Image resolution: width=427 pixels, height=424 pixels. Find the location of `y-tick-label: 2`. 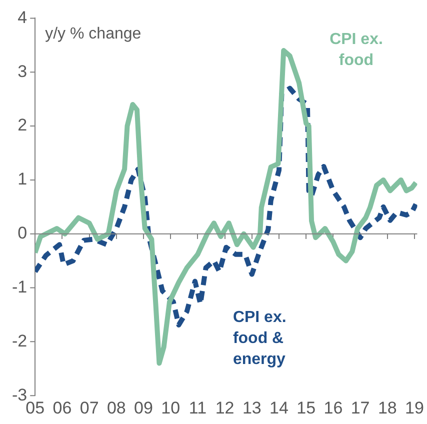

y-tick-label: 2 is located at coordinates (23, 125).